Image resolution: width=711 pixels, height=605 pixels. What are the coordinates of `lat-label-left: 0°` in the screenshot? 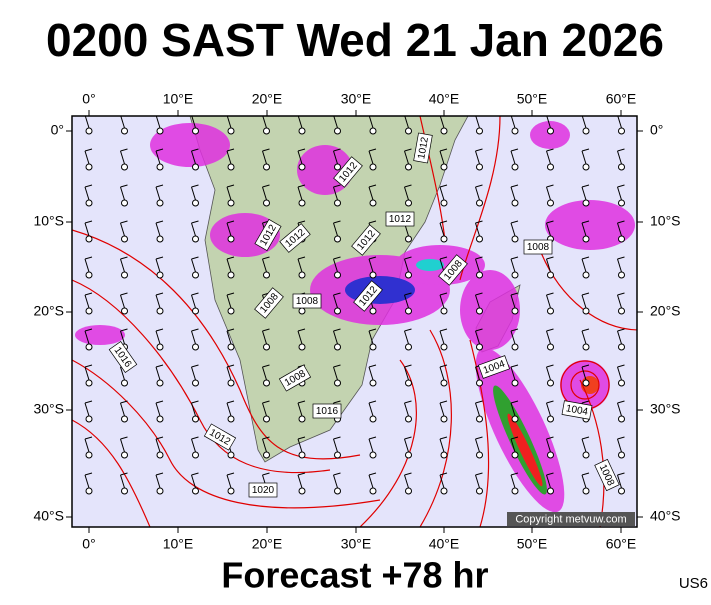 It's located at (57, 130).